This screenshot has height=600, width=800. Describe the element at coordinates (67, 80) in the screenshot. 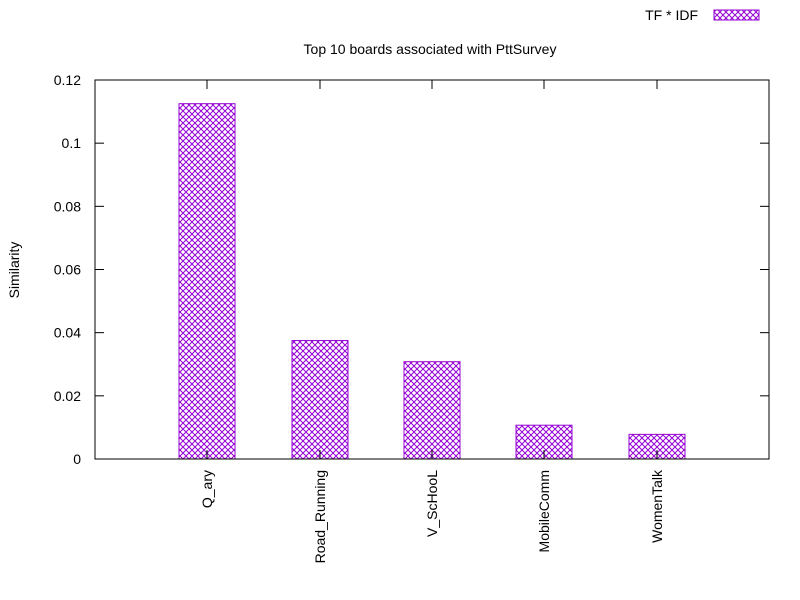

I see `y-tick-label: 0.12` at that location.